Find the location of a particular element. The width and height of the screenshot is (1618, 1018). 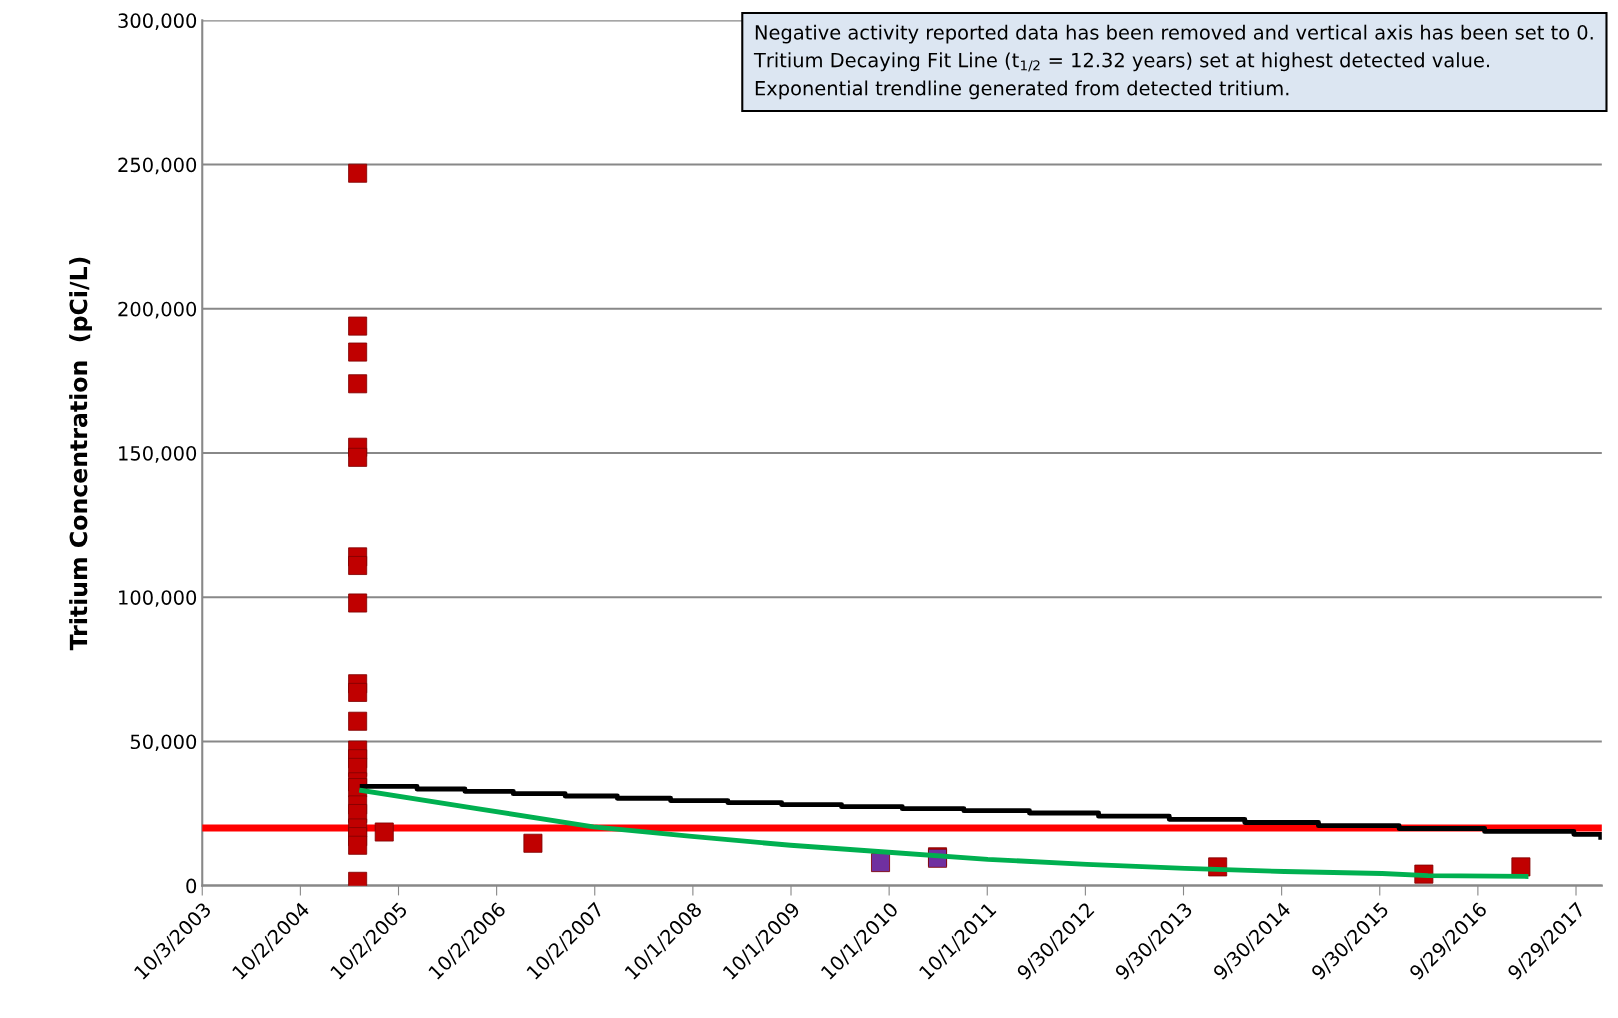

y-tick-label: 250,000 is located at coordinates (157, 166).